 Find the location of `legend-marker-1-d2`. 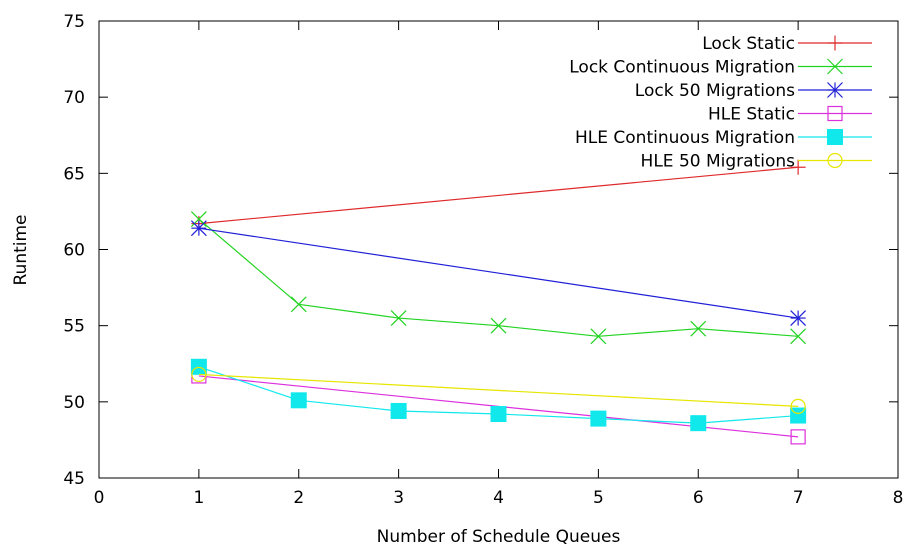

legend-marker-1-d2 is located at coordinates (835, 66).